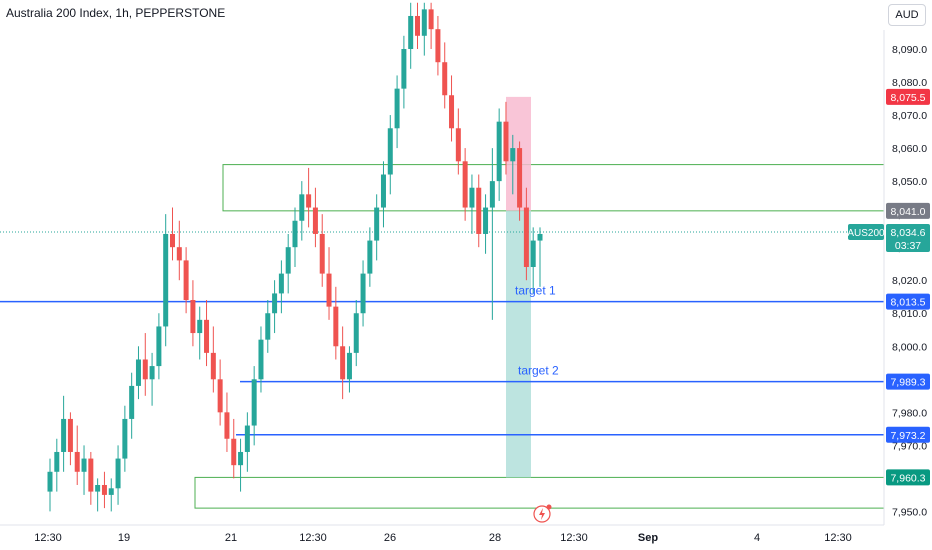 The image size is (932, 550). I want to click on price-label-text: 8,041.0, so click(907, 212).